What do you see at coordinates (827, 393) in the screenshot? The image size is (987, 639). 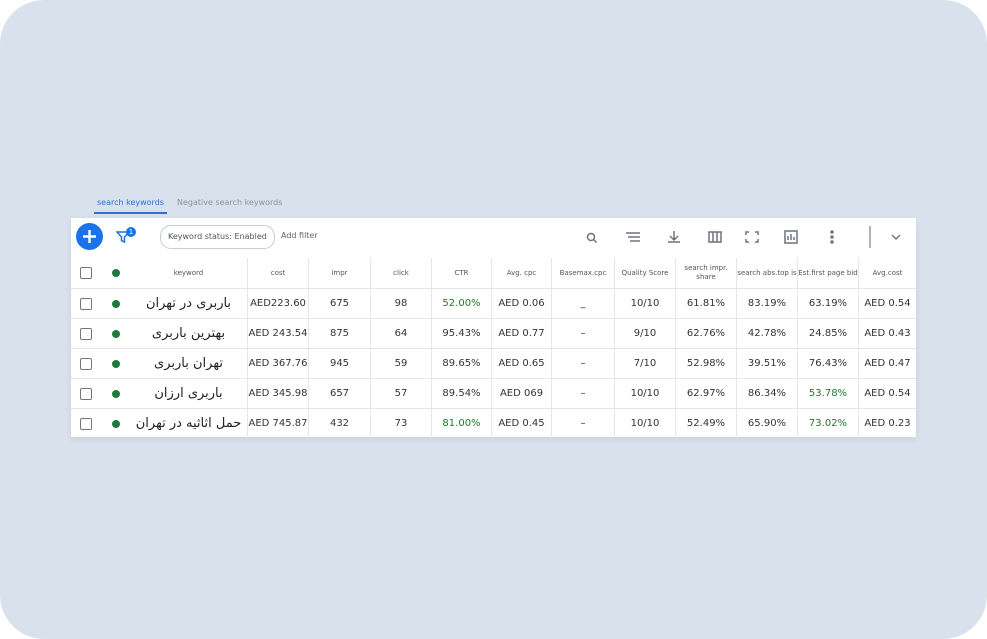 I see `data-cell: 53.78%` at bounding box center [827, 393].